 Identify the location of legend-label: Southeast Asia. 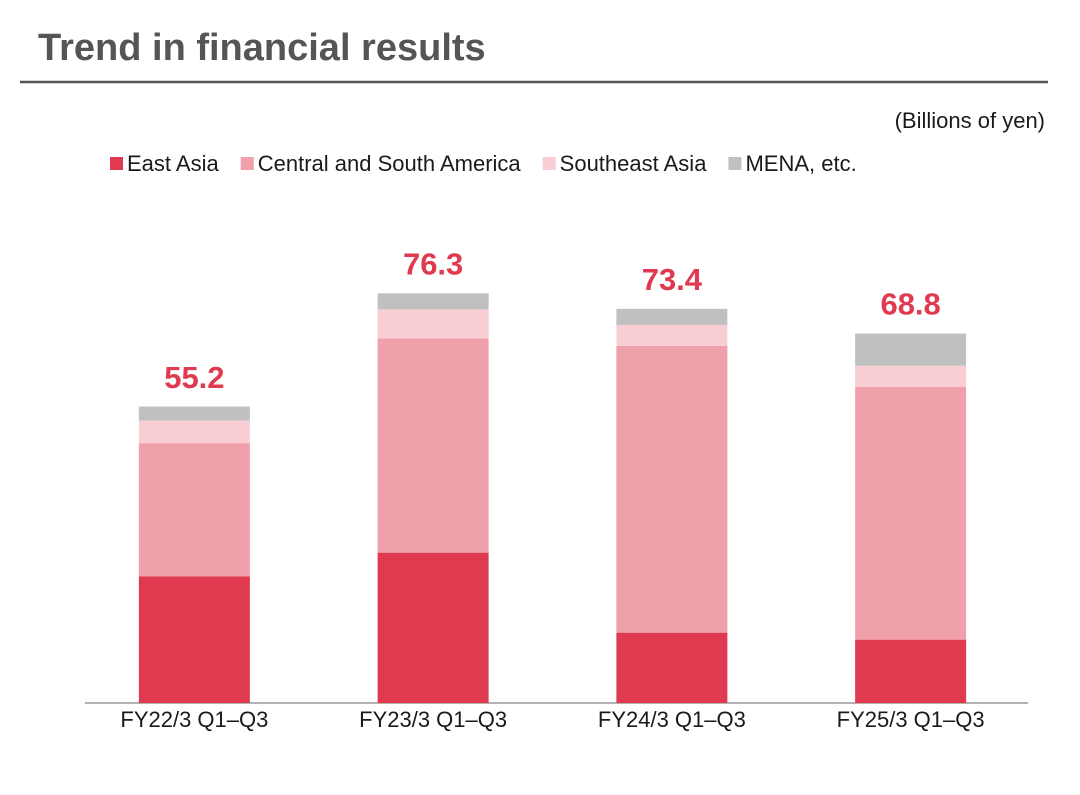
(634, 163).